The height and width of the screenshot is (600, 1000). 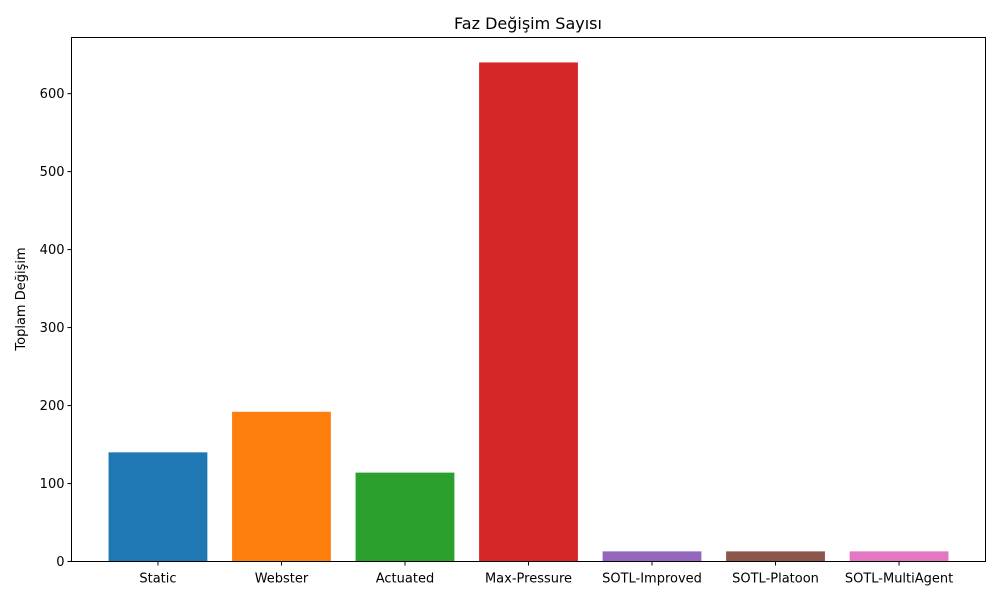 What do you see at coordinates (899, 579) in the screenshot?
I see `x-tick-label: SOTL-MultiAgent` at bounding box center [899, 579].